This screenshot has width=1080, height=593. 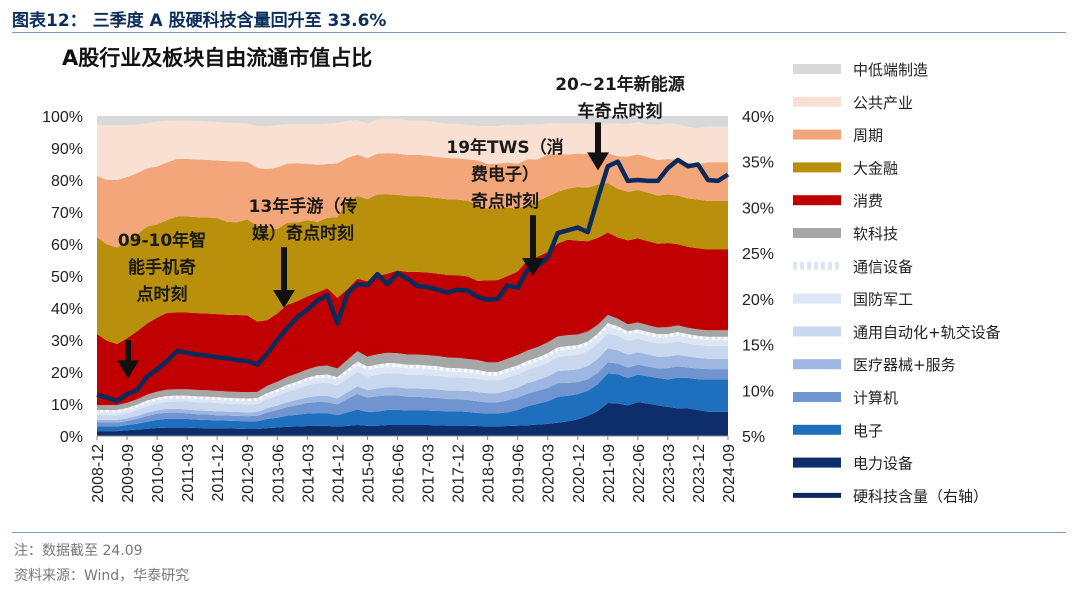 What do you see at coordinates (102, 576) in the screenshot?
I see `source-note: 资料来源：Wind，华泰研究` at bounding box center [102, 576].